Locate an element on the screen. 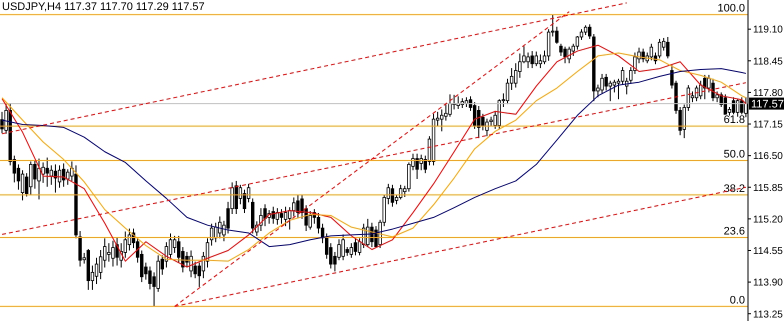  ref-line-label: 117.57 is located at coordinates (767, 104).